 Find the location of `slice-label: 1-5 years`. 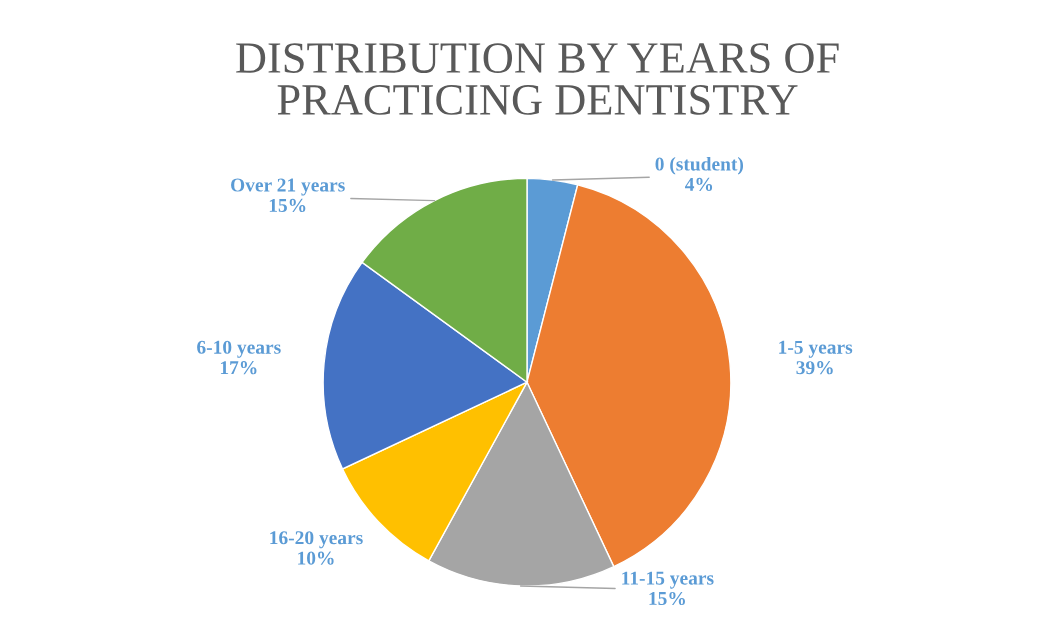

slice-label: 1-5 years is located at coordinates (816, 349).